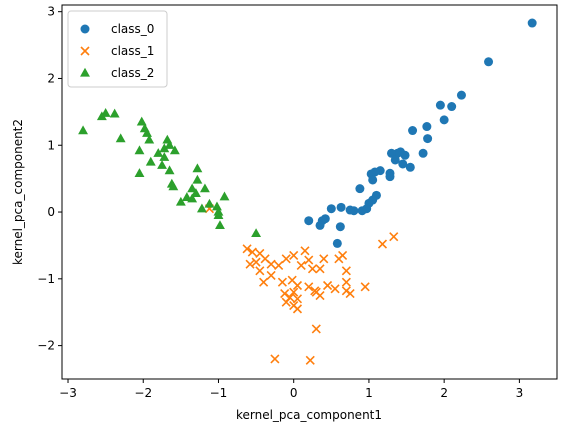  Describe the element at coordinates (46, 279) in the screenshot. I see `y-tick-label: −1` at that location.